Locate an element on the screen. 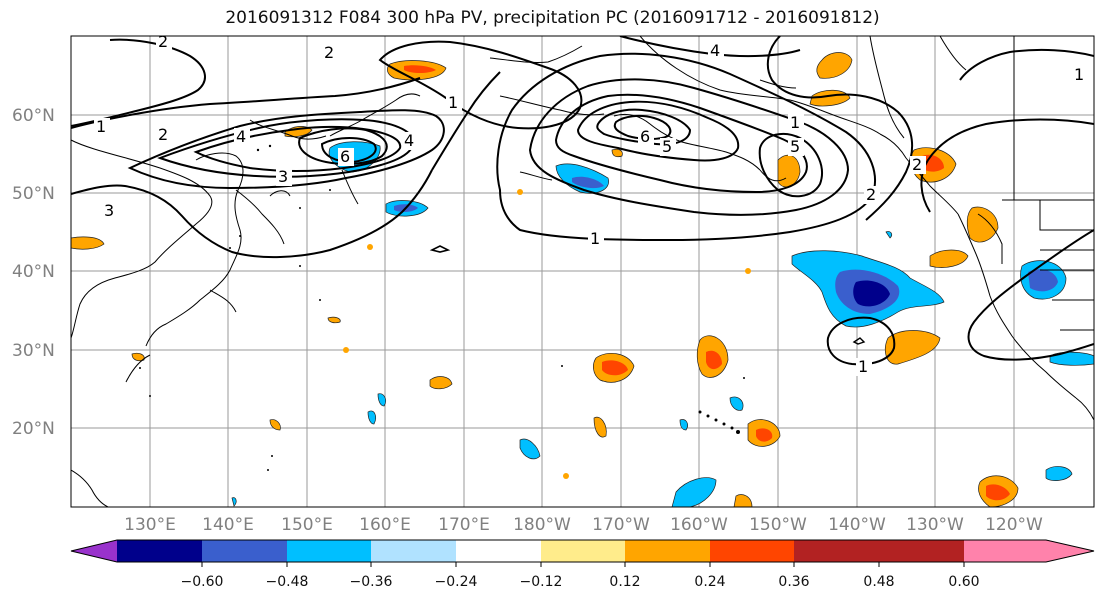  lat-label: 60°N is located at coordinates (33, 116).